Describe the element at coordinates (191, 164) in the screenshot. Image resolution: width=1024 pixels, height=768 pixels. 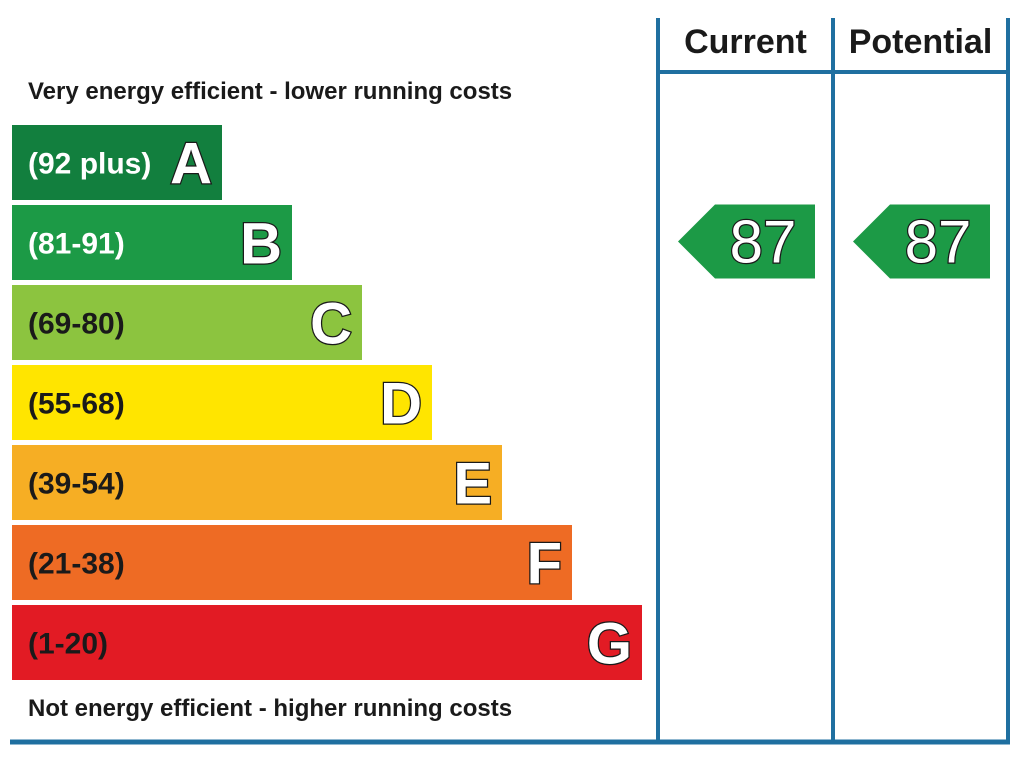
I see `band-letter: A` at that location.